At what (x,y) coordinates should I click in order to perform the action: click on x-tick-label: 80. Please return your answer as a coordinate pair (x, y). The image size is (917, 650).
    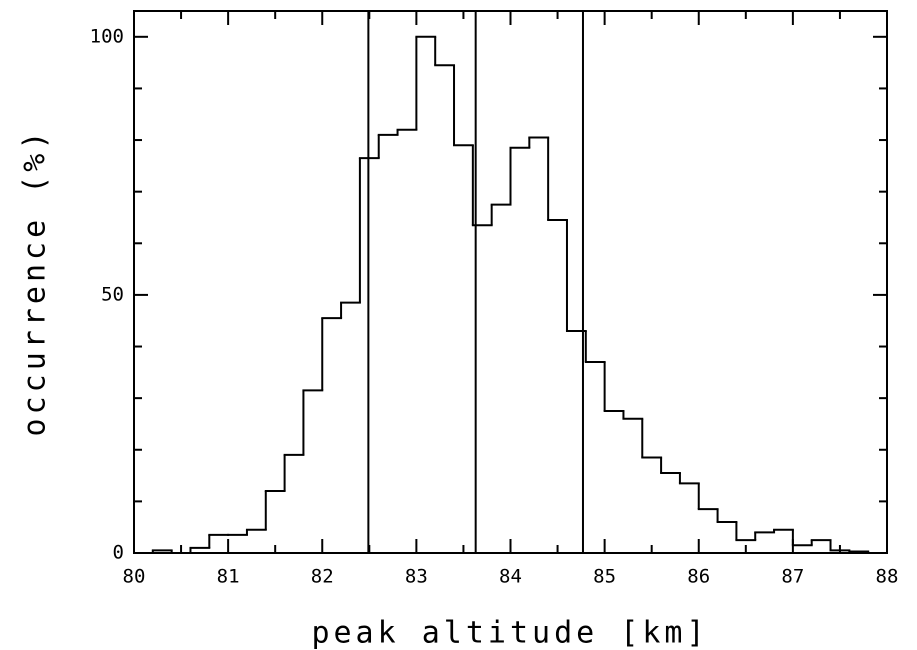
    Looking at the image, I should click on (134, 577).